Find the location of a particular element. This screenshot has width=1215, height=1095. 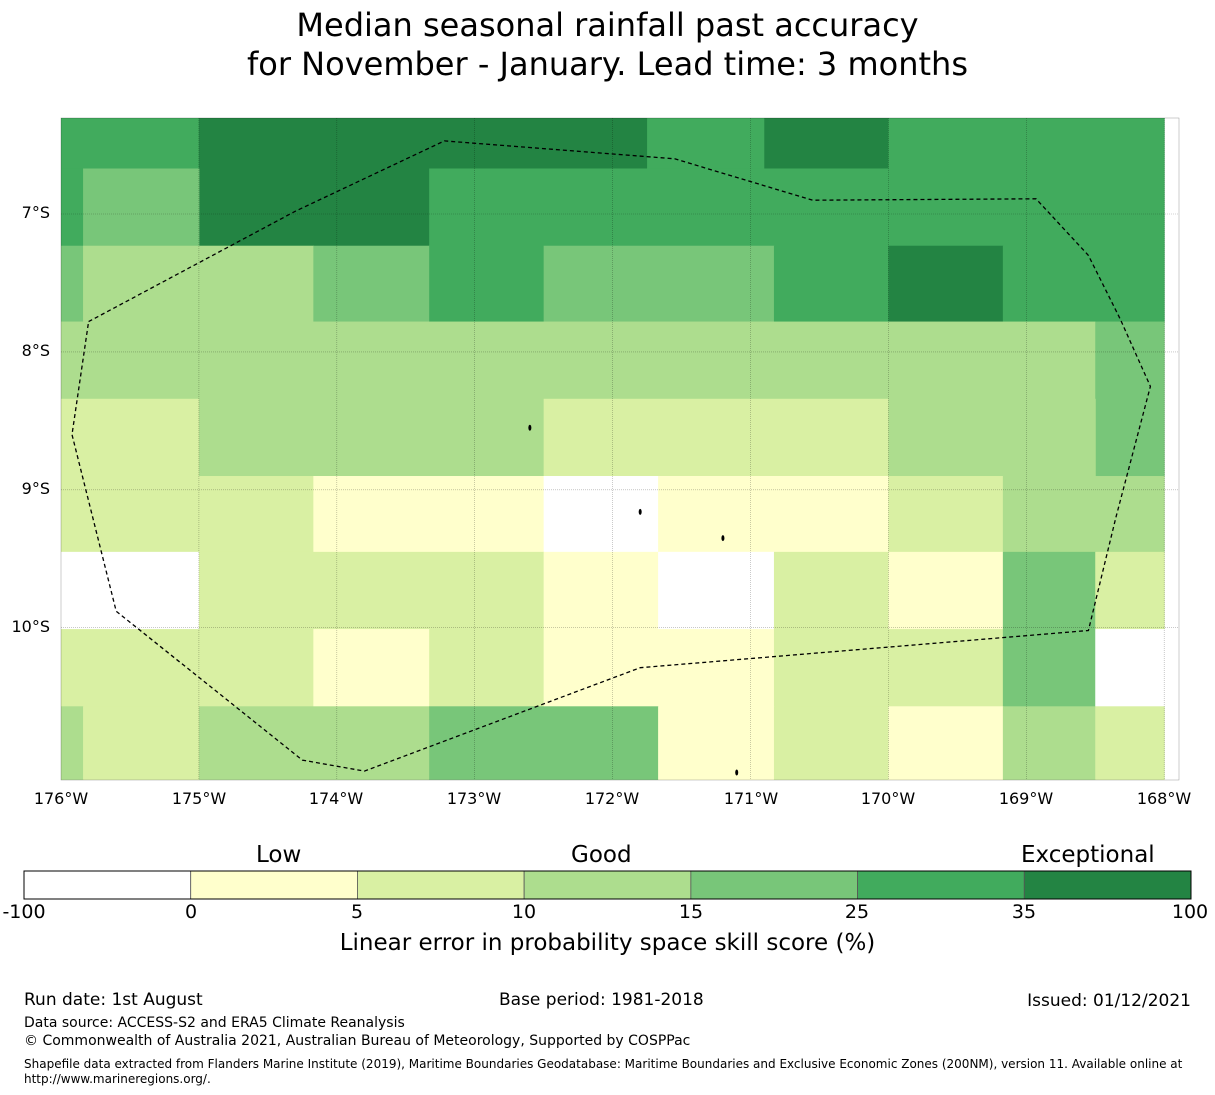

colorbar-tick: -100 is located at coordinates (24, 912).